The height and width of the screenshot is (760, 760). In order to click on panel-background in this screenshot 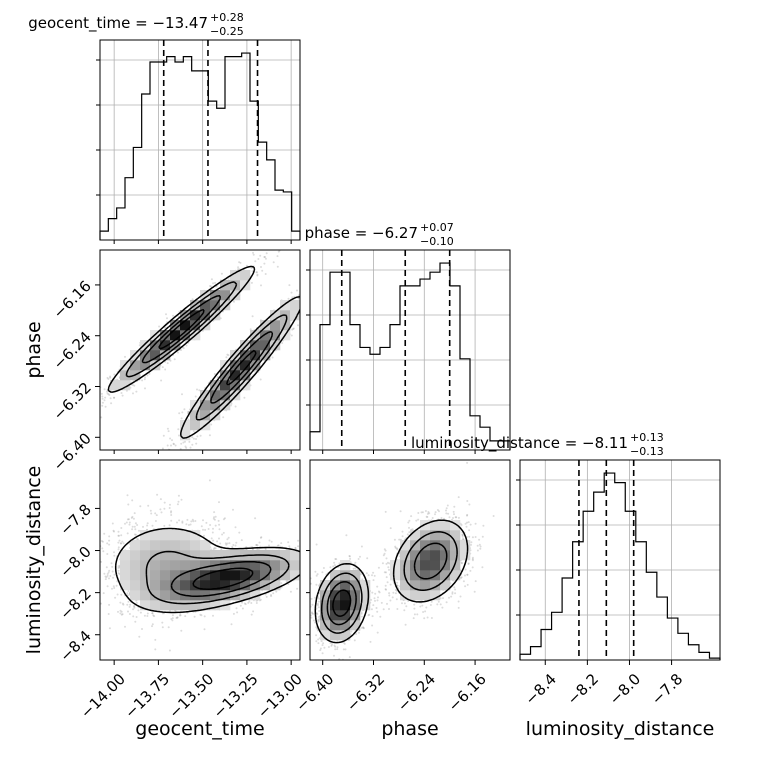, I will do `click(410, 350)`.